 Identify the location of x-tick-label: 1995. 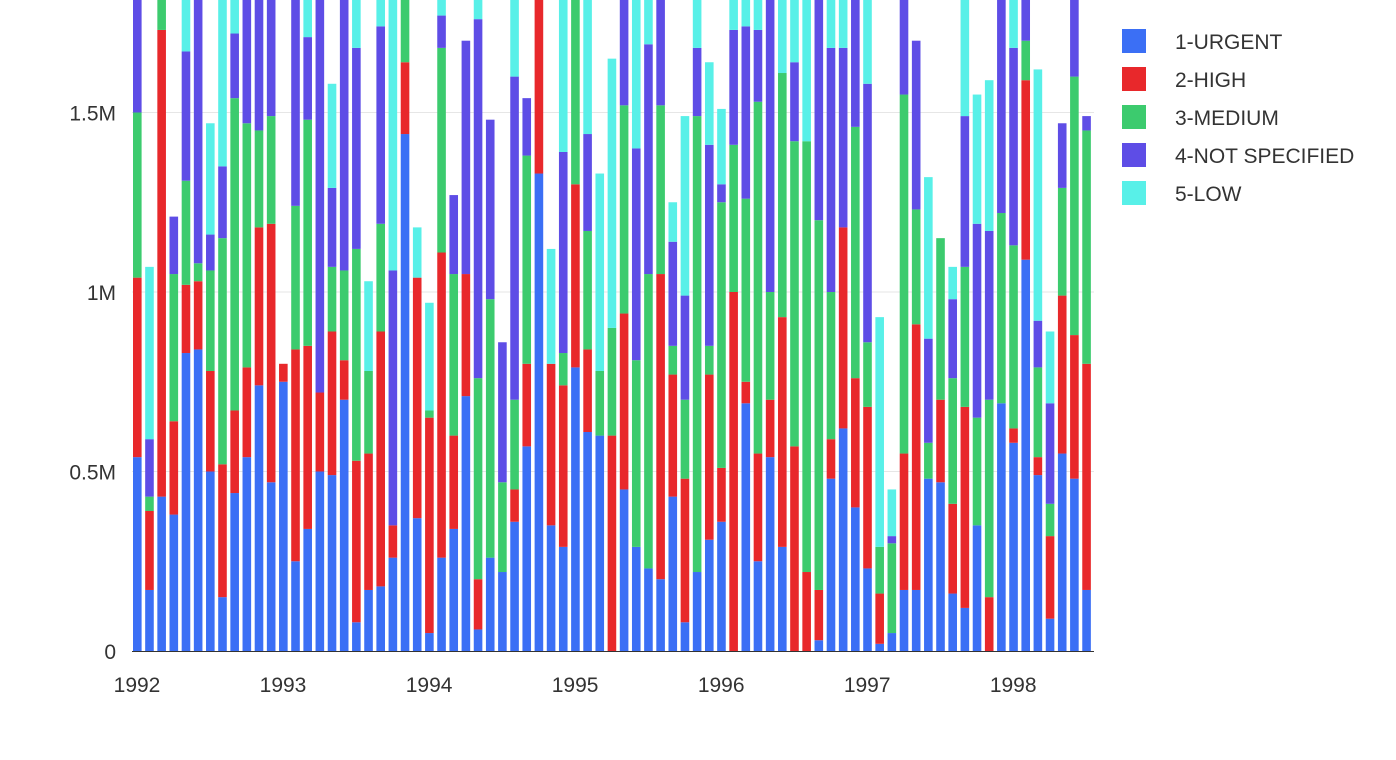
(575, 685).